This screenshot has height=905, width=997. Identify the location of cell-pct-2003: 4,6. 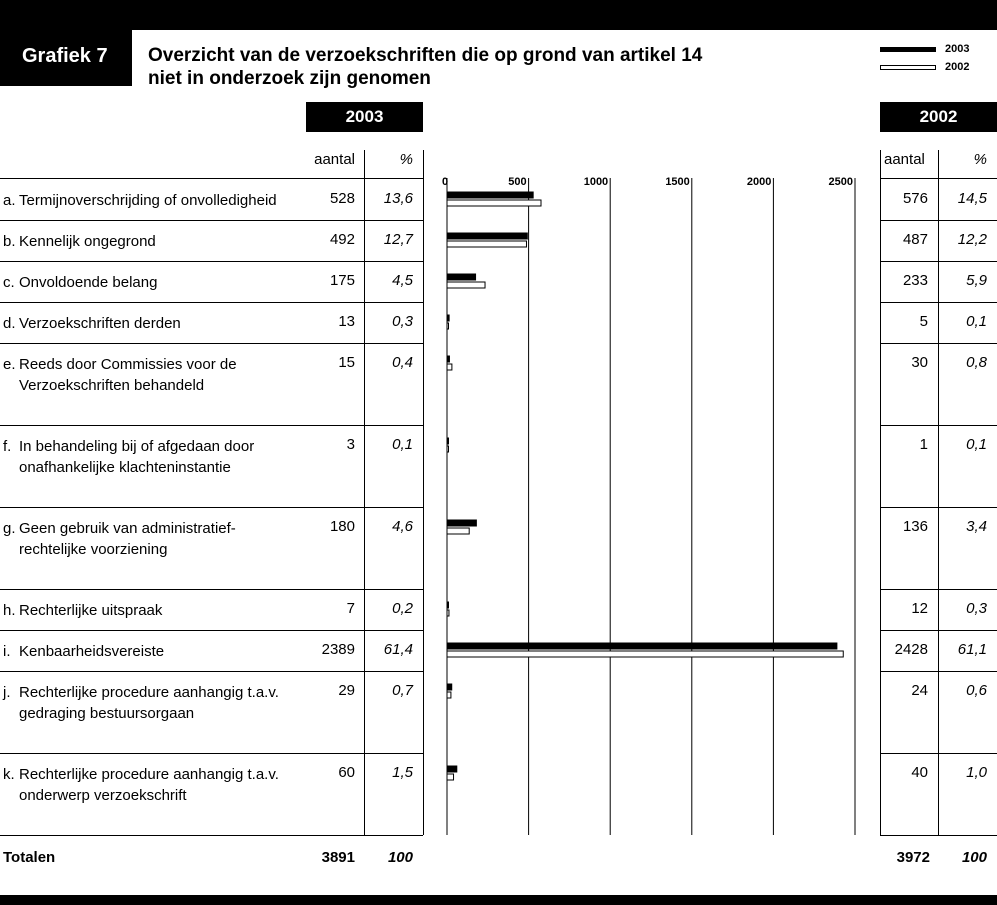
(402, 526).